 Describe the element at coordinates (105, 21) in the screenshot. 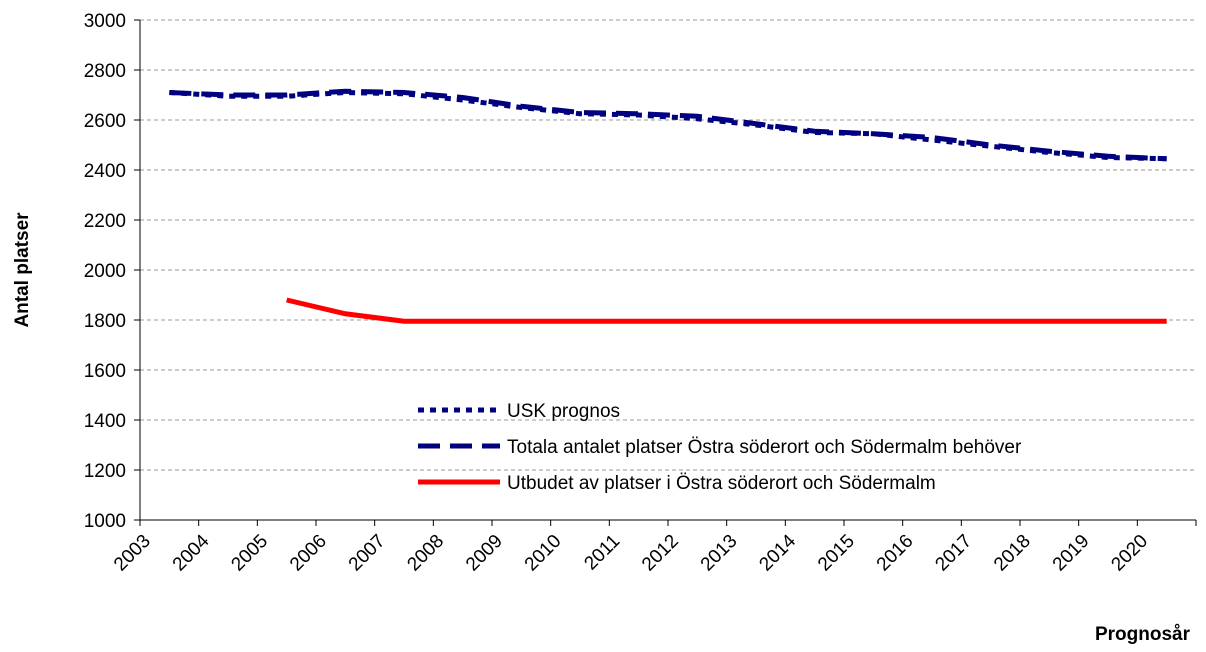

I see `y-tick-label: 3000` at that location.